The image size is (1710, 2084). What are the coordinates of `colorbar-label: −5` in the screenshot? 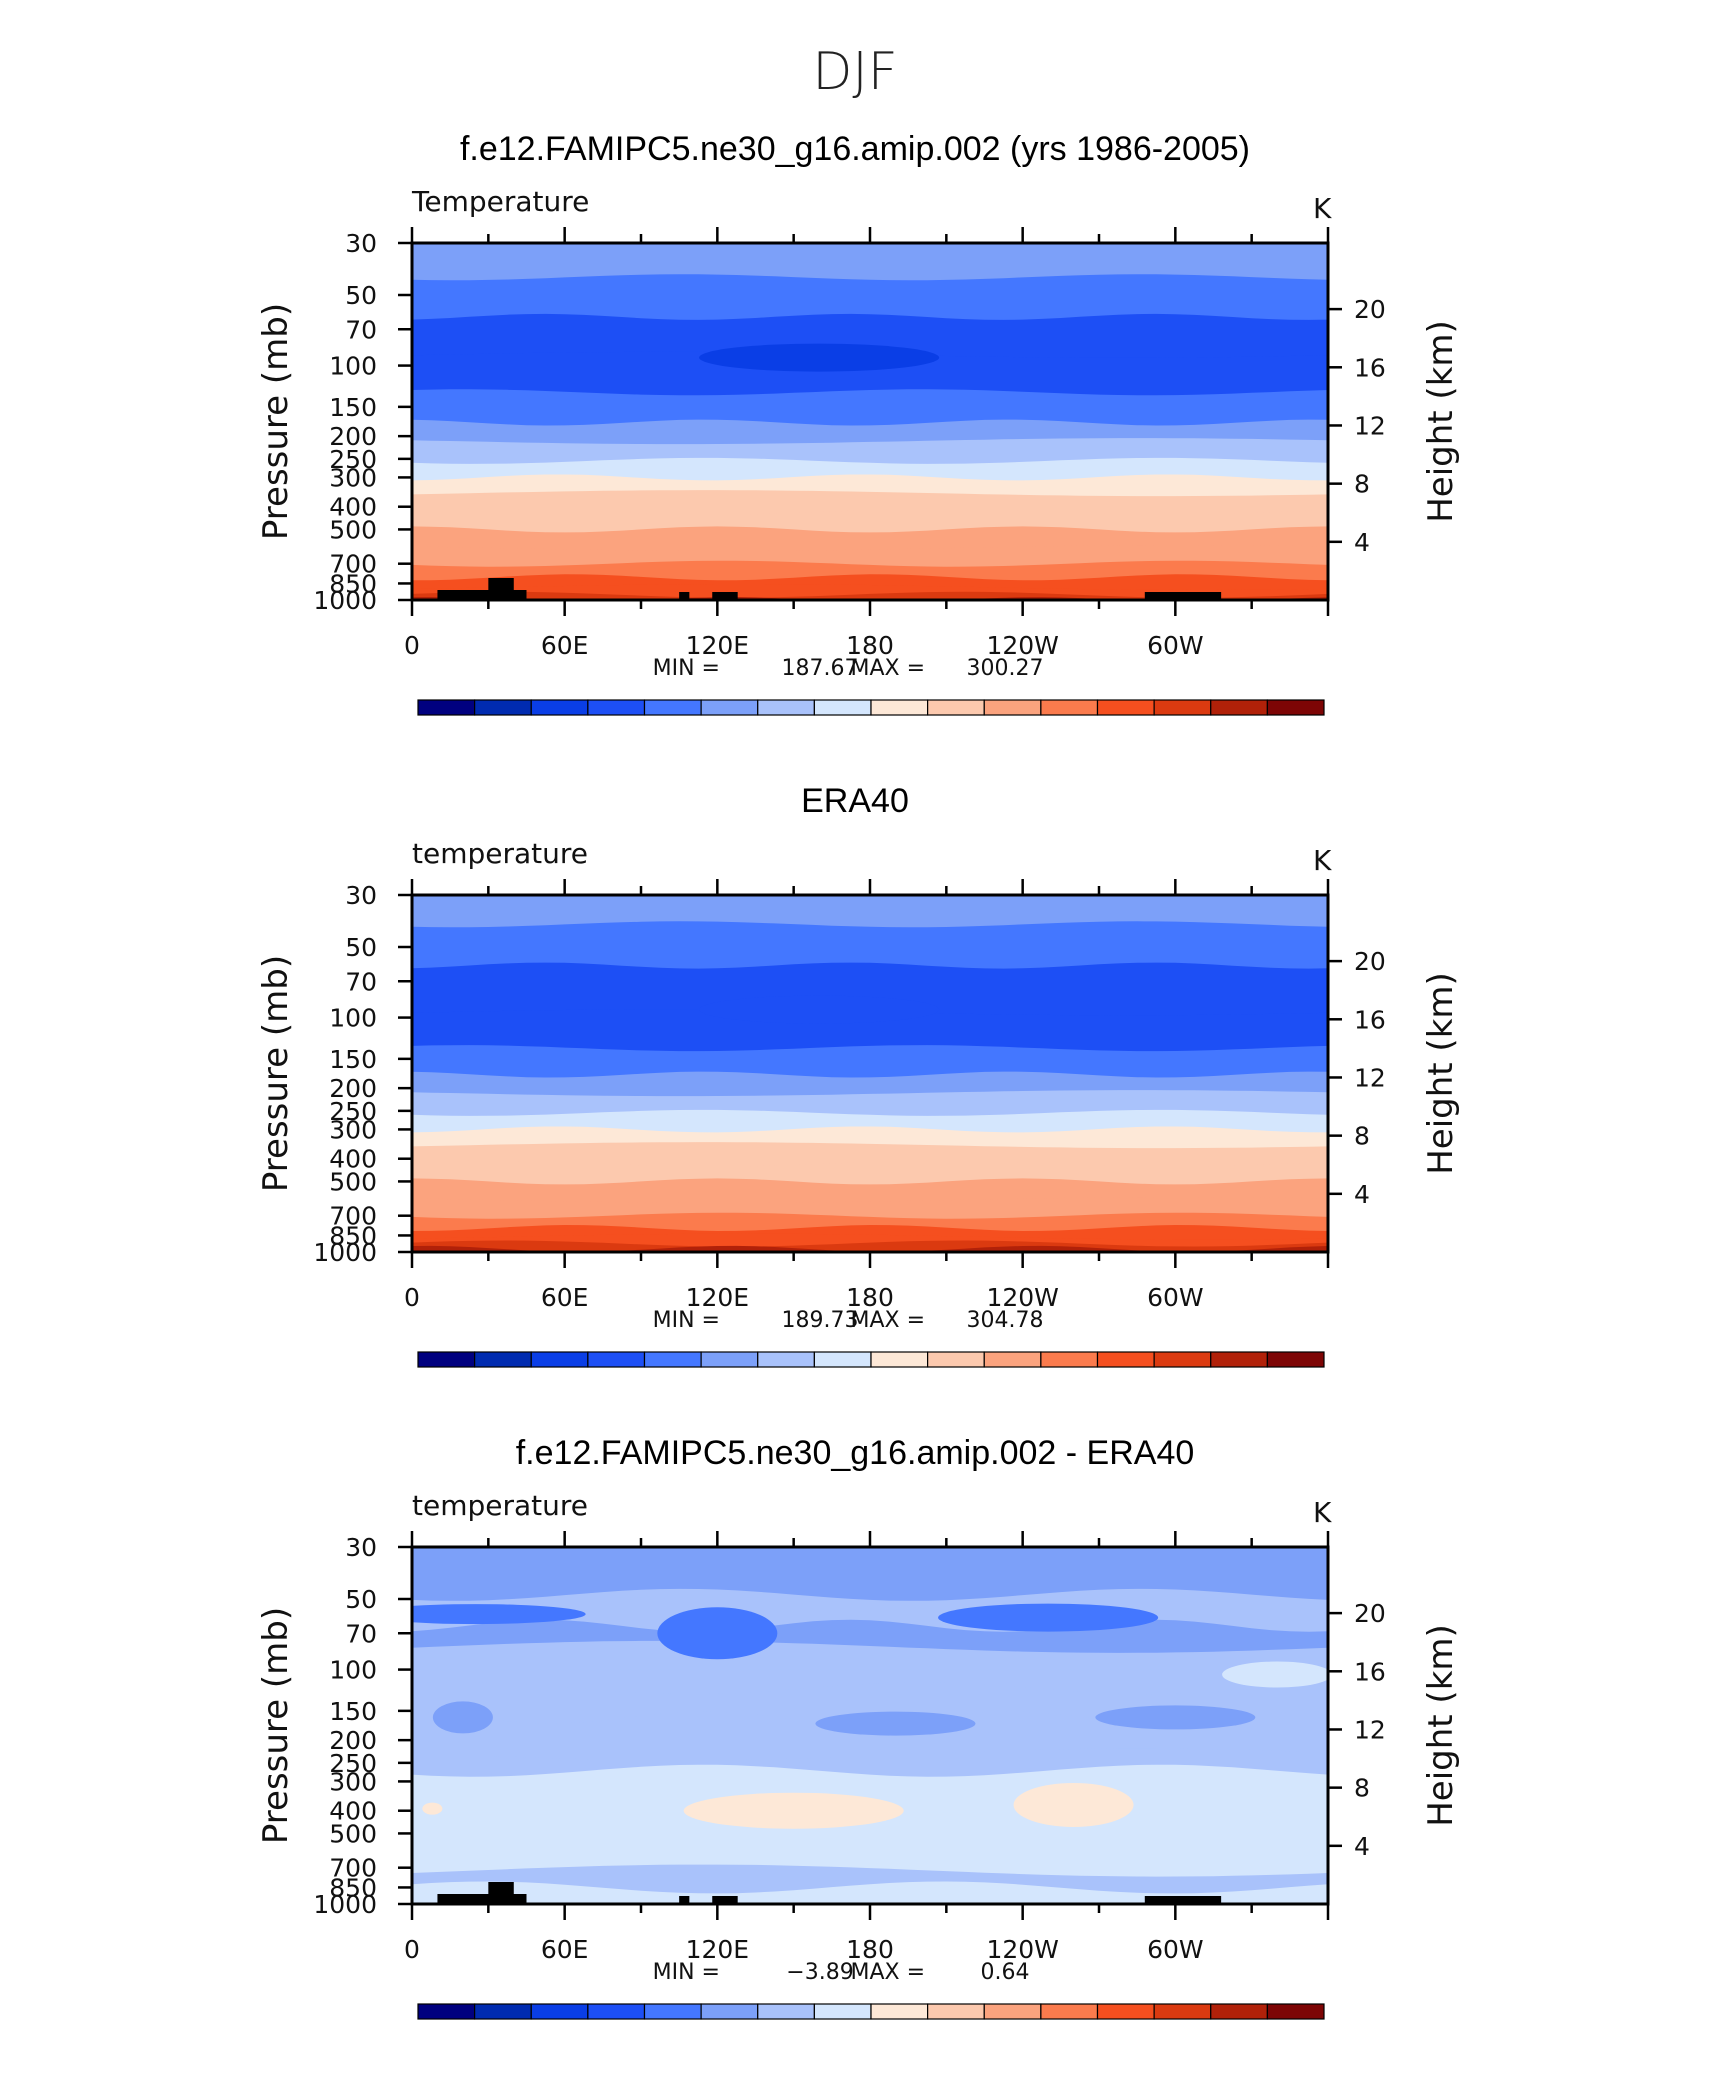 It's located at (587, 2032).